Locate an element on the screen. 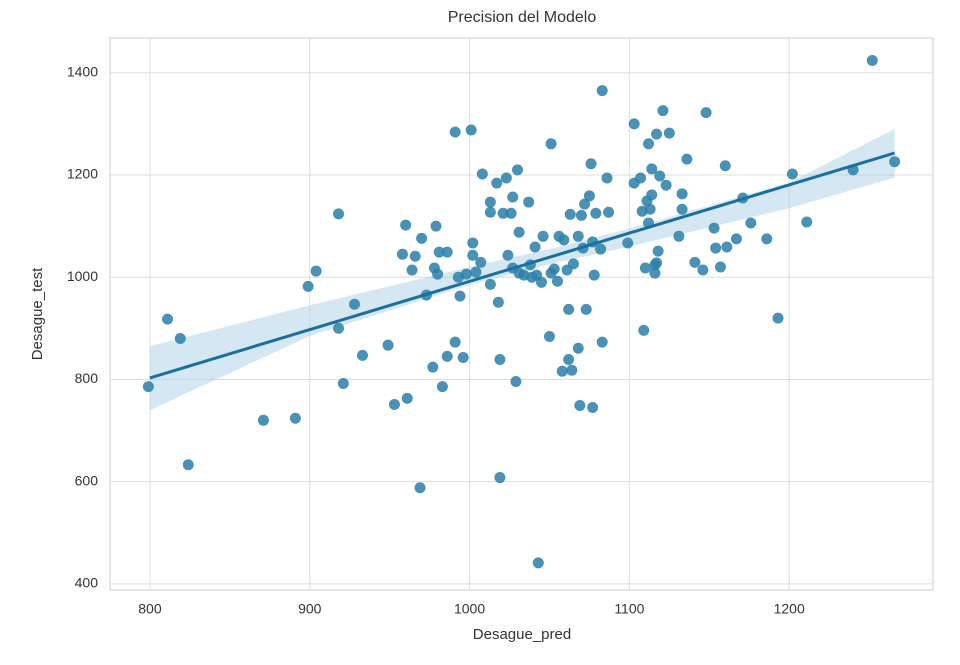 The height and width of the screenshot is (665, 960). x-axis-label: Desague_pred is located at coordinates (522, 634).